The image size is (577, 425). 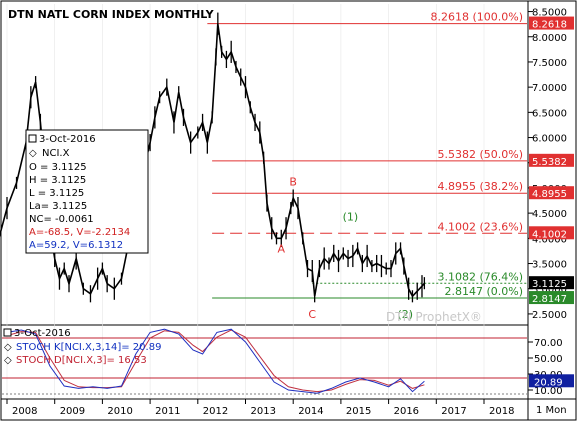 I want to click on stoch-k-label: STOCH K[NCI.X,3,14]= 20.89, so click(x=88, y=347).